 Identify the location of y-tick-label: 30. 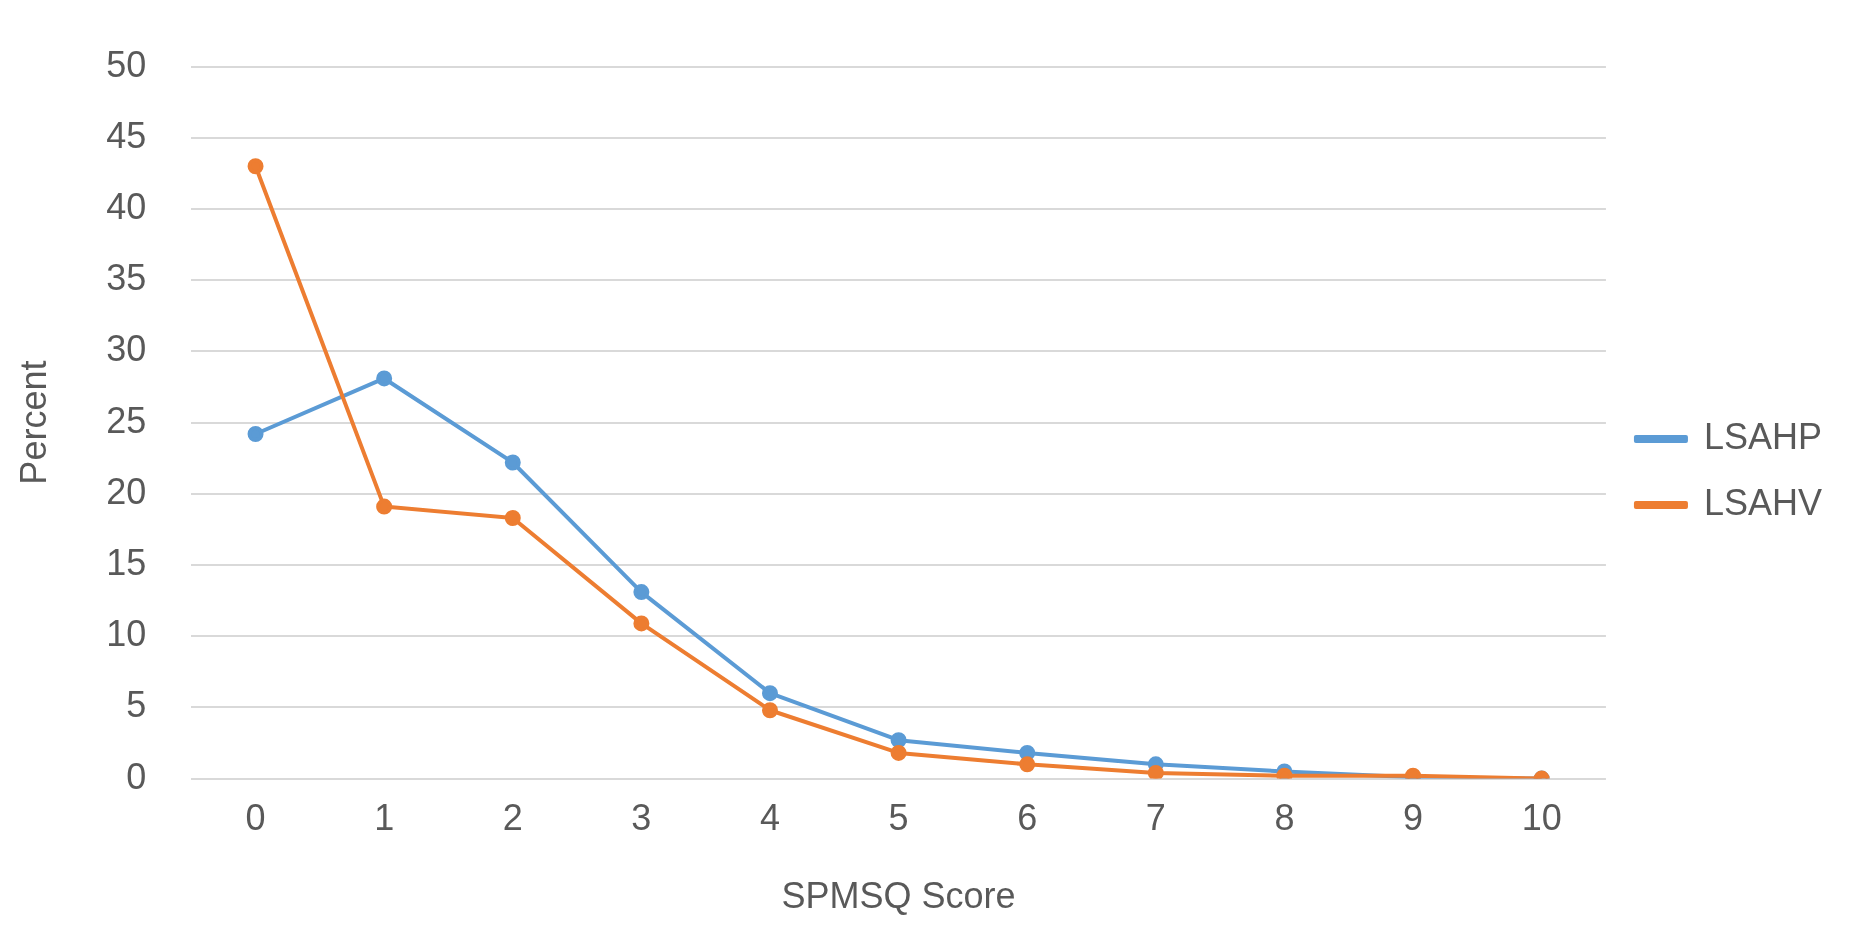
(126, 349).